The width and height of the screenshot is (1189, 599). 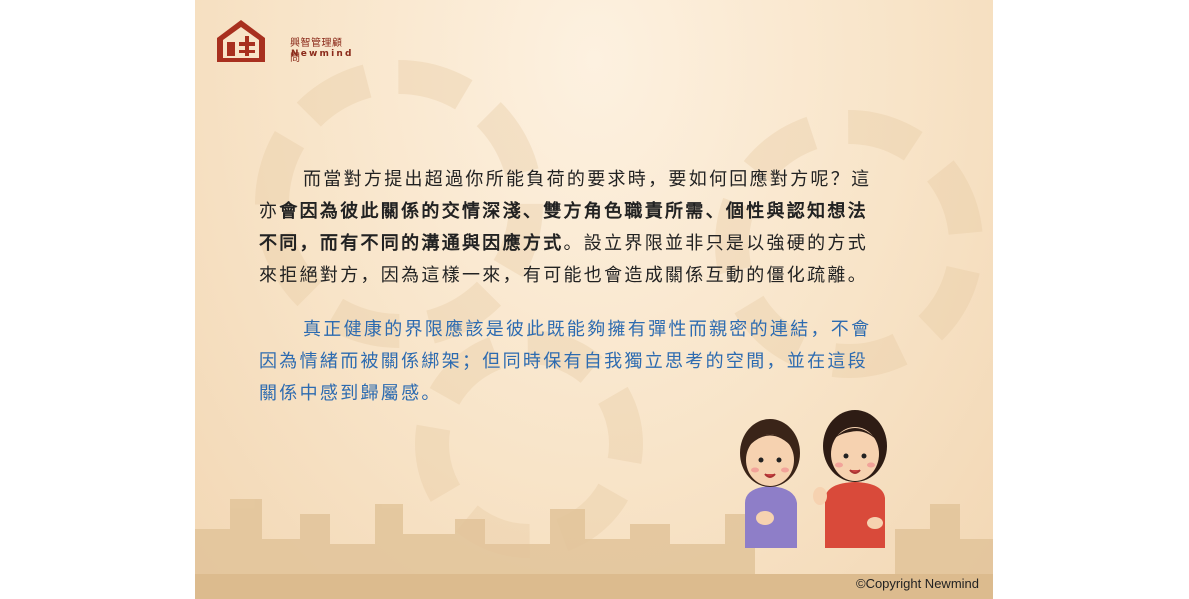 I want to click on text-line: 不同，而有不同的溝通與因應方式。設立界限並非只是以強硬的方式, so click(x=563, y=243).